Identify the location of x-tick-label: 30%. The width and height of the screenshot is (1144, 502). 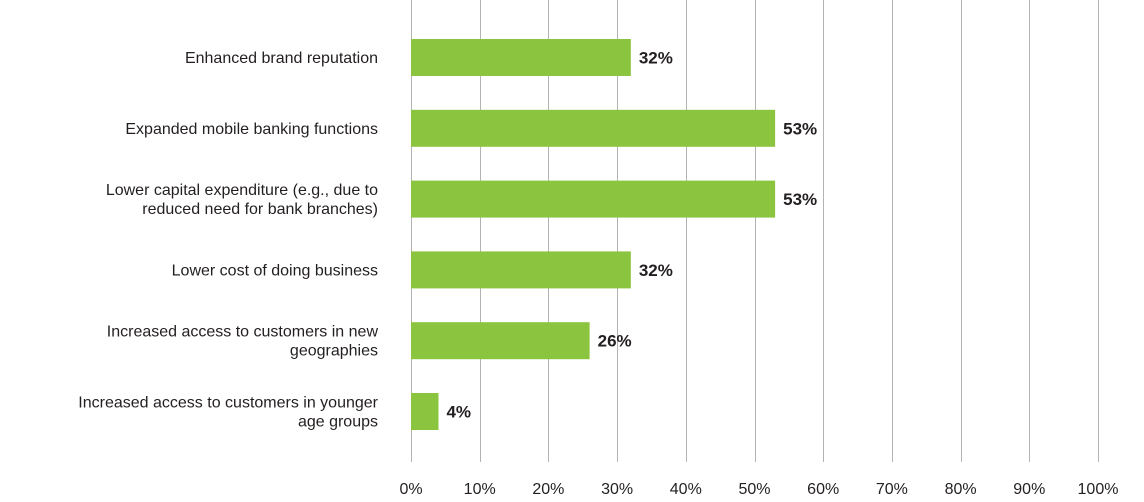
(617, 489).